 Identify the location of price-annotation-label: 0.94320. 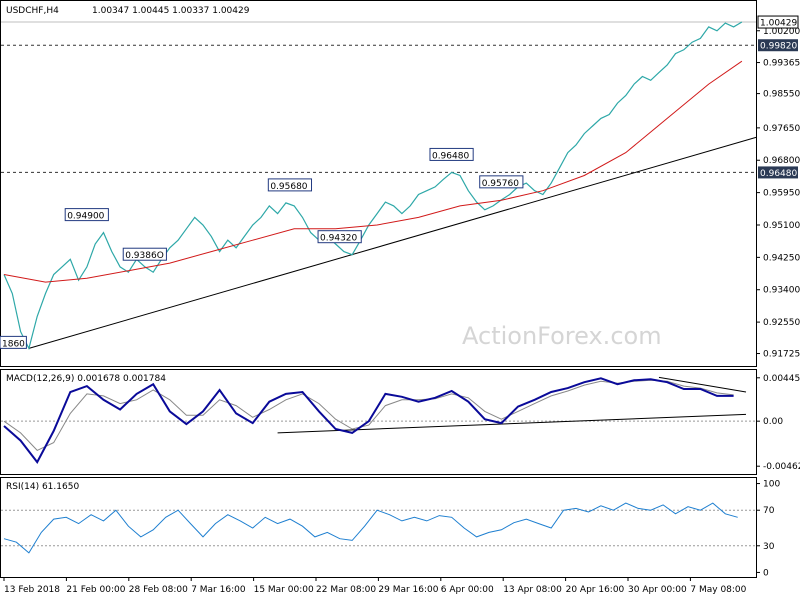
(338, 239).